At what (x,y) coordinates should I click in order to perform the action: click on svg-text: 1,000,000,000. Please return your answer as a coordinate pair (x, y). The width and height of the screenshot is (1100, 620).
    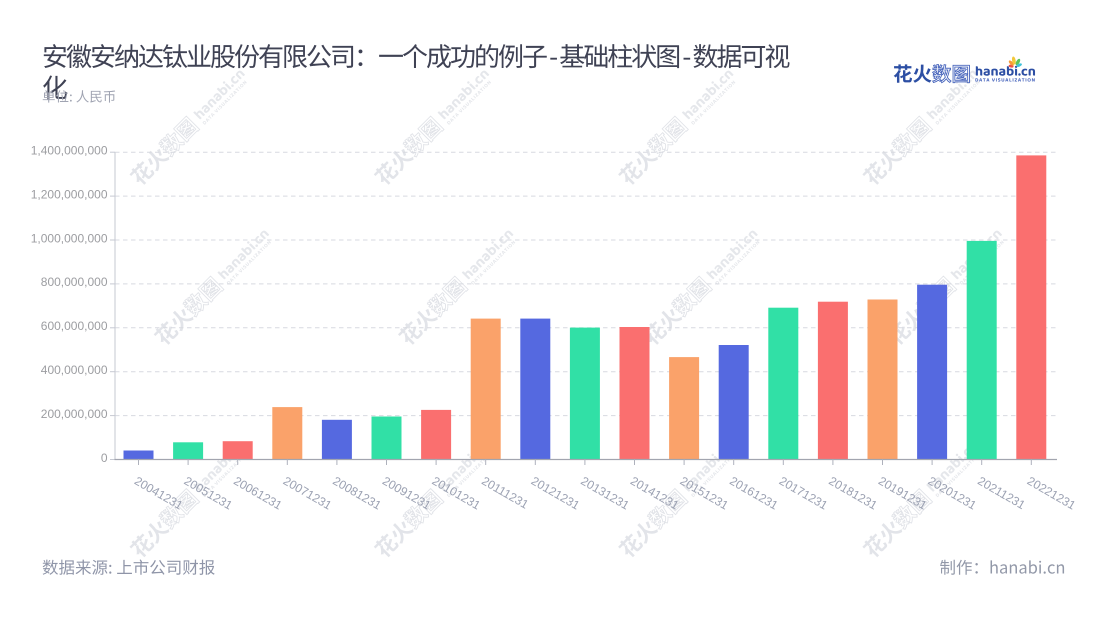
    Looking at the image, I should click on (69, 238).